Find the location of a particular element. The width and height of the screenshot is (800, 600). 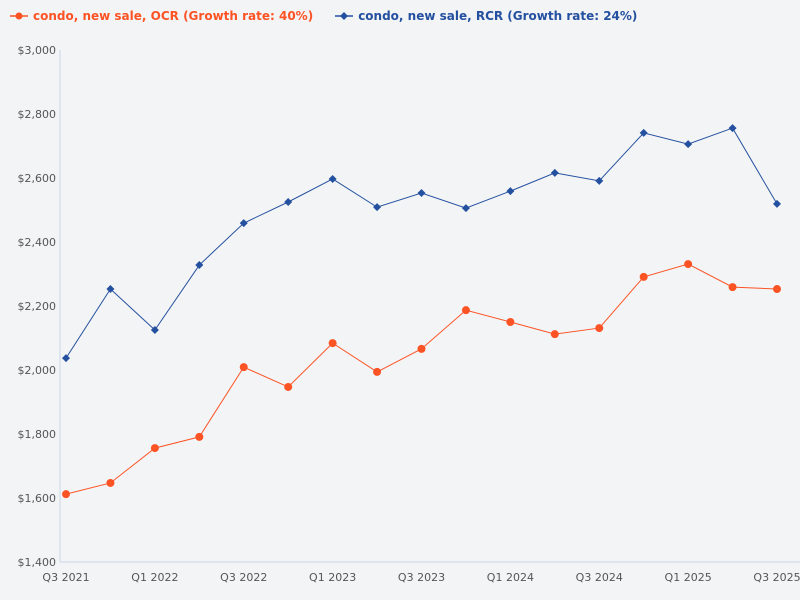

y-tick-label: $1,600 is located at coordinates (37, 498).